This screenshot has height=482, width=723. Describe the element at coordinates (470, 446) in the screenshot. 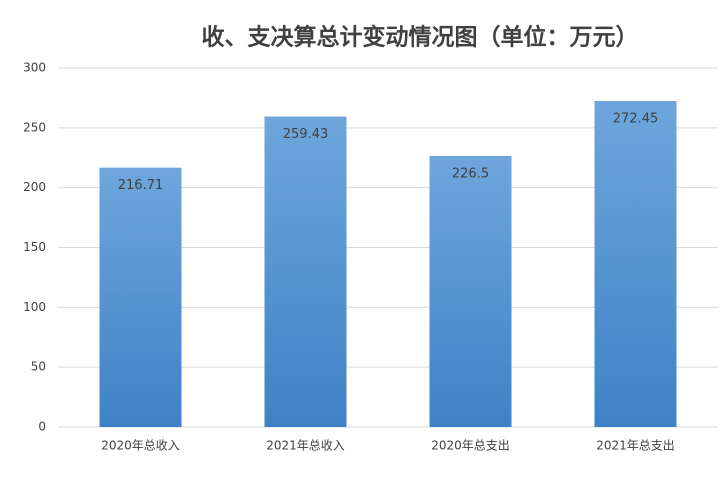

I see `x-tick-label: 2020年总支出` at that location.